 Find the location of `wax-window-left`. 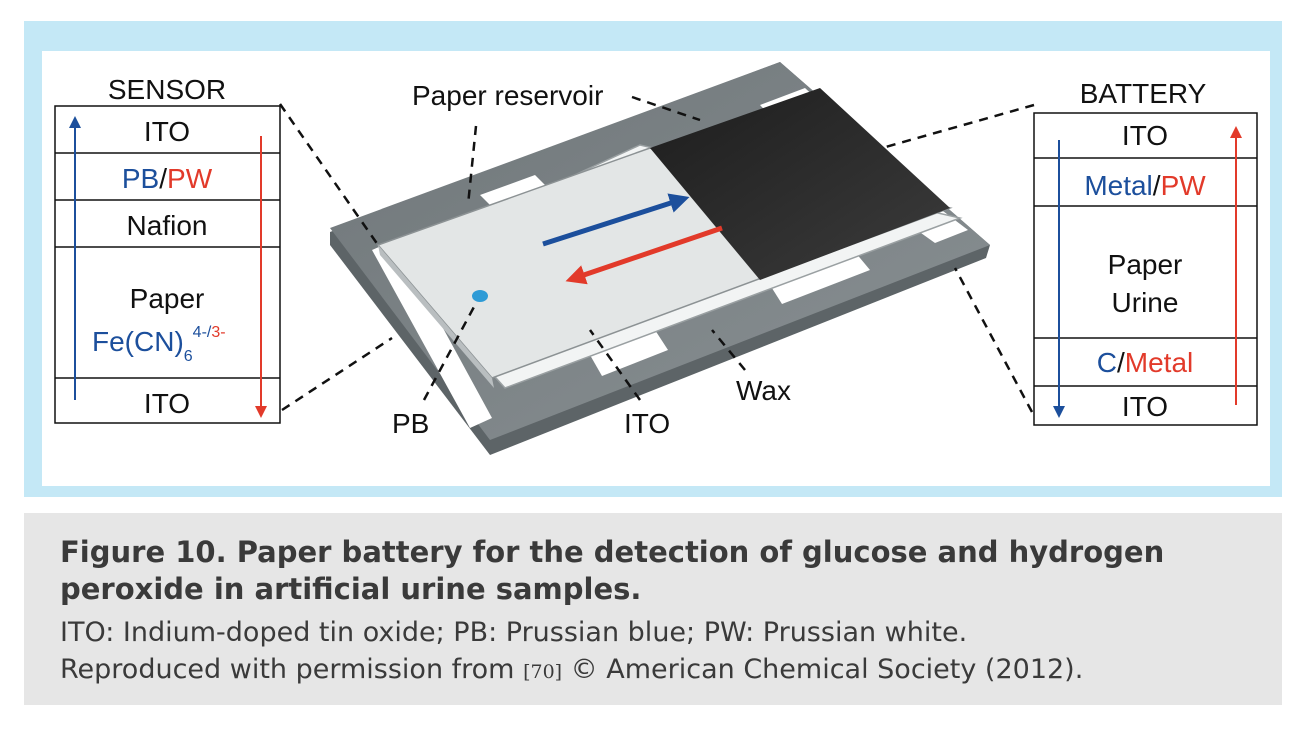

wax-window-left is located at coordinates (432, 334).